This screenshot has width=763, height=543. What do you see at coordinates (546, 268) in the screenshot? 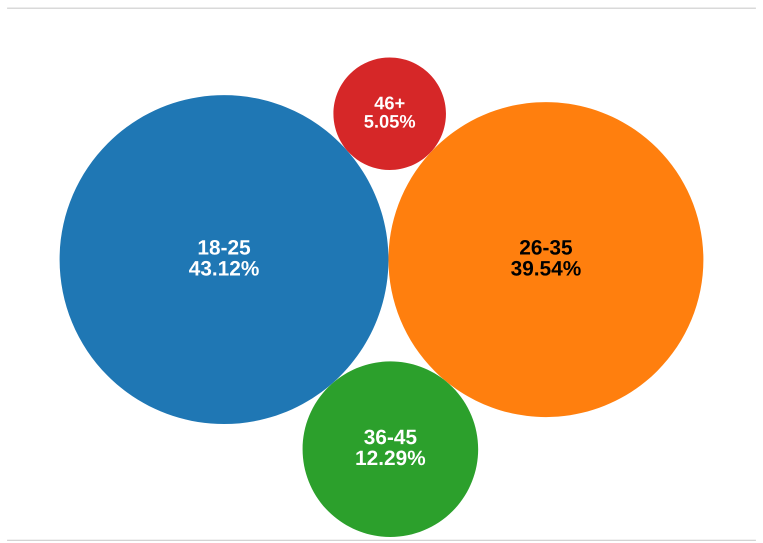
I see `data-label: 39.54%` at bounding box center [546, 268].